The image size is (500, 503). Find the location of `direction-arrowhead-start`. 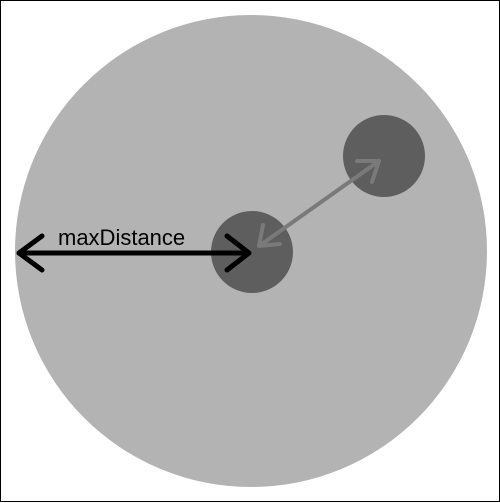

direction-arrowhead-start is located at coordinates (269, 235).